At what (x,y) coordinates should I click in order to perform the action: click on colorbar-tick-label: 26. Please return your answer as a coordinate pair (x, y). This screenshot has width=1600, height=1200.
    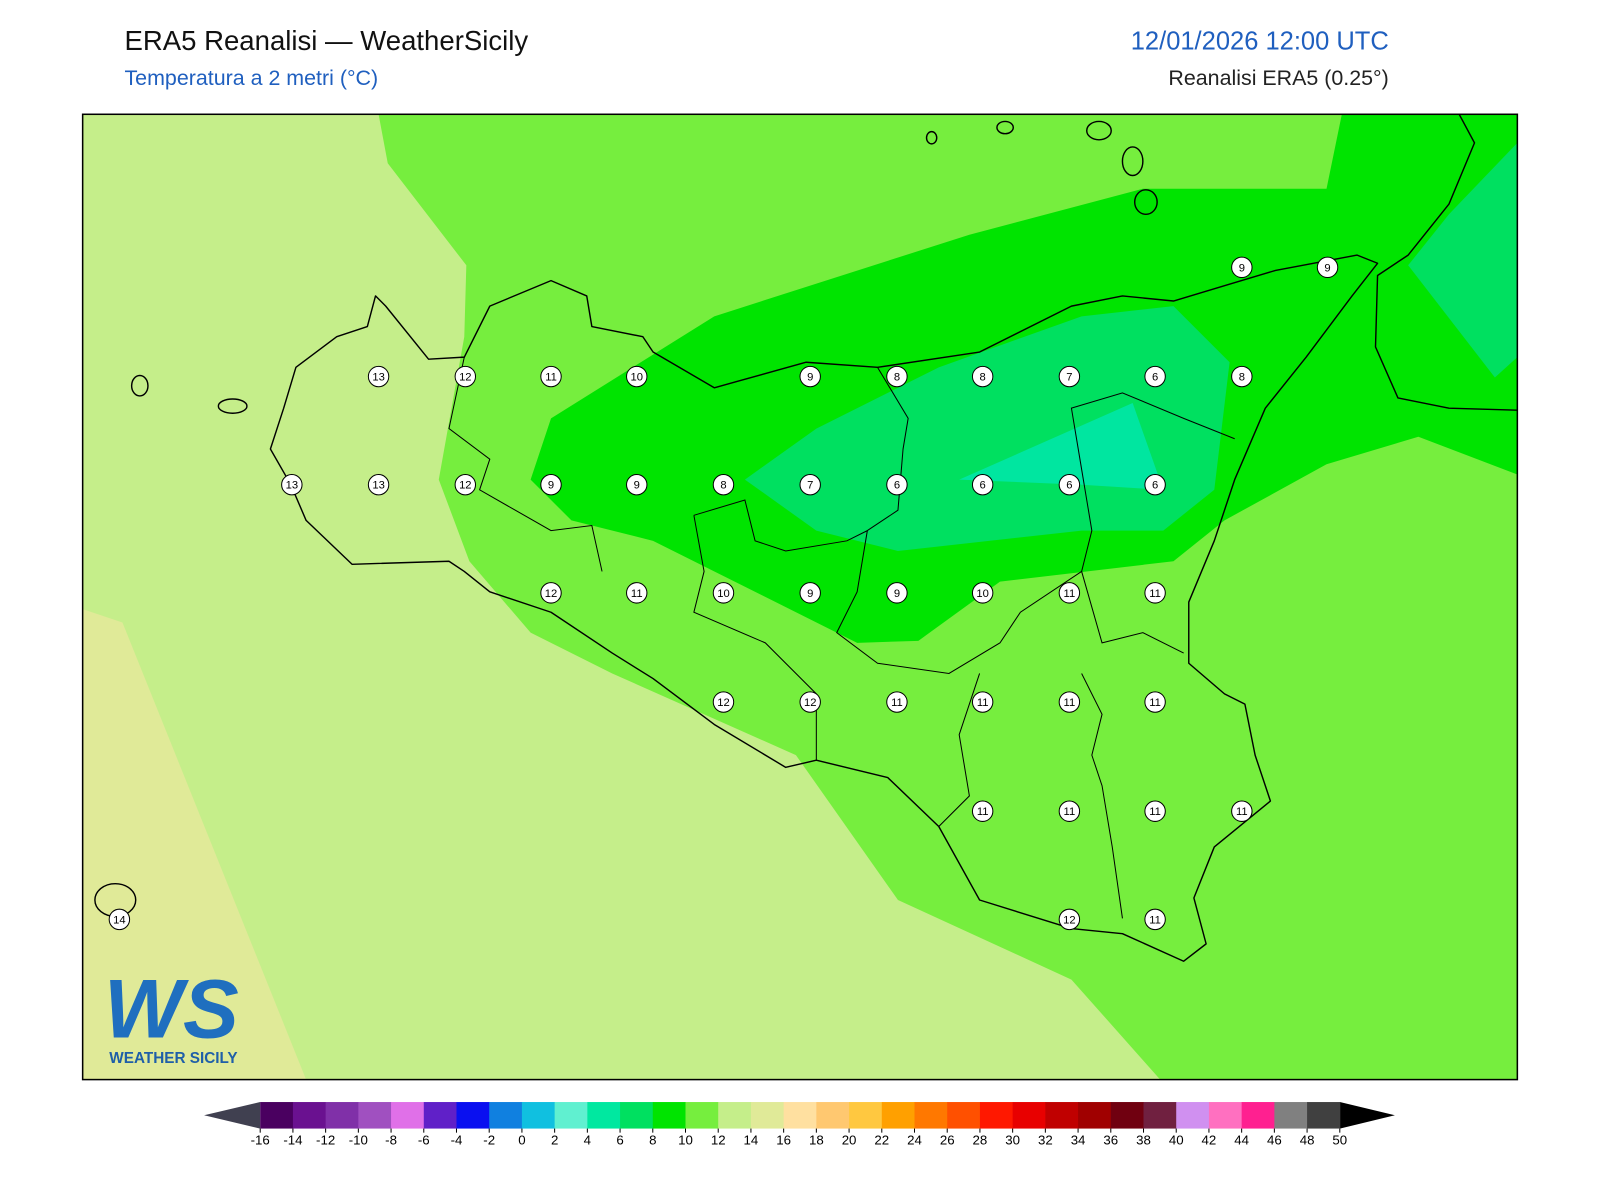
    Looking at the image, I should click on (947, 1139).